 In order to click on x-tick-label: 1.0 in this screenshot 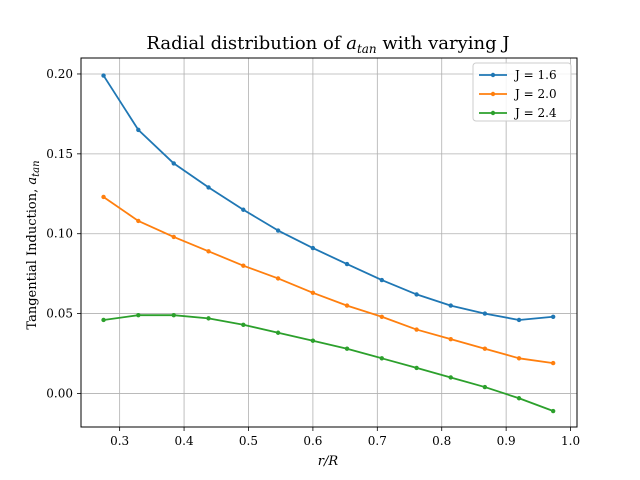, I will do `click(570, 441)`.